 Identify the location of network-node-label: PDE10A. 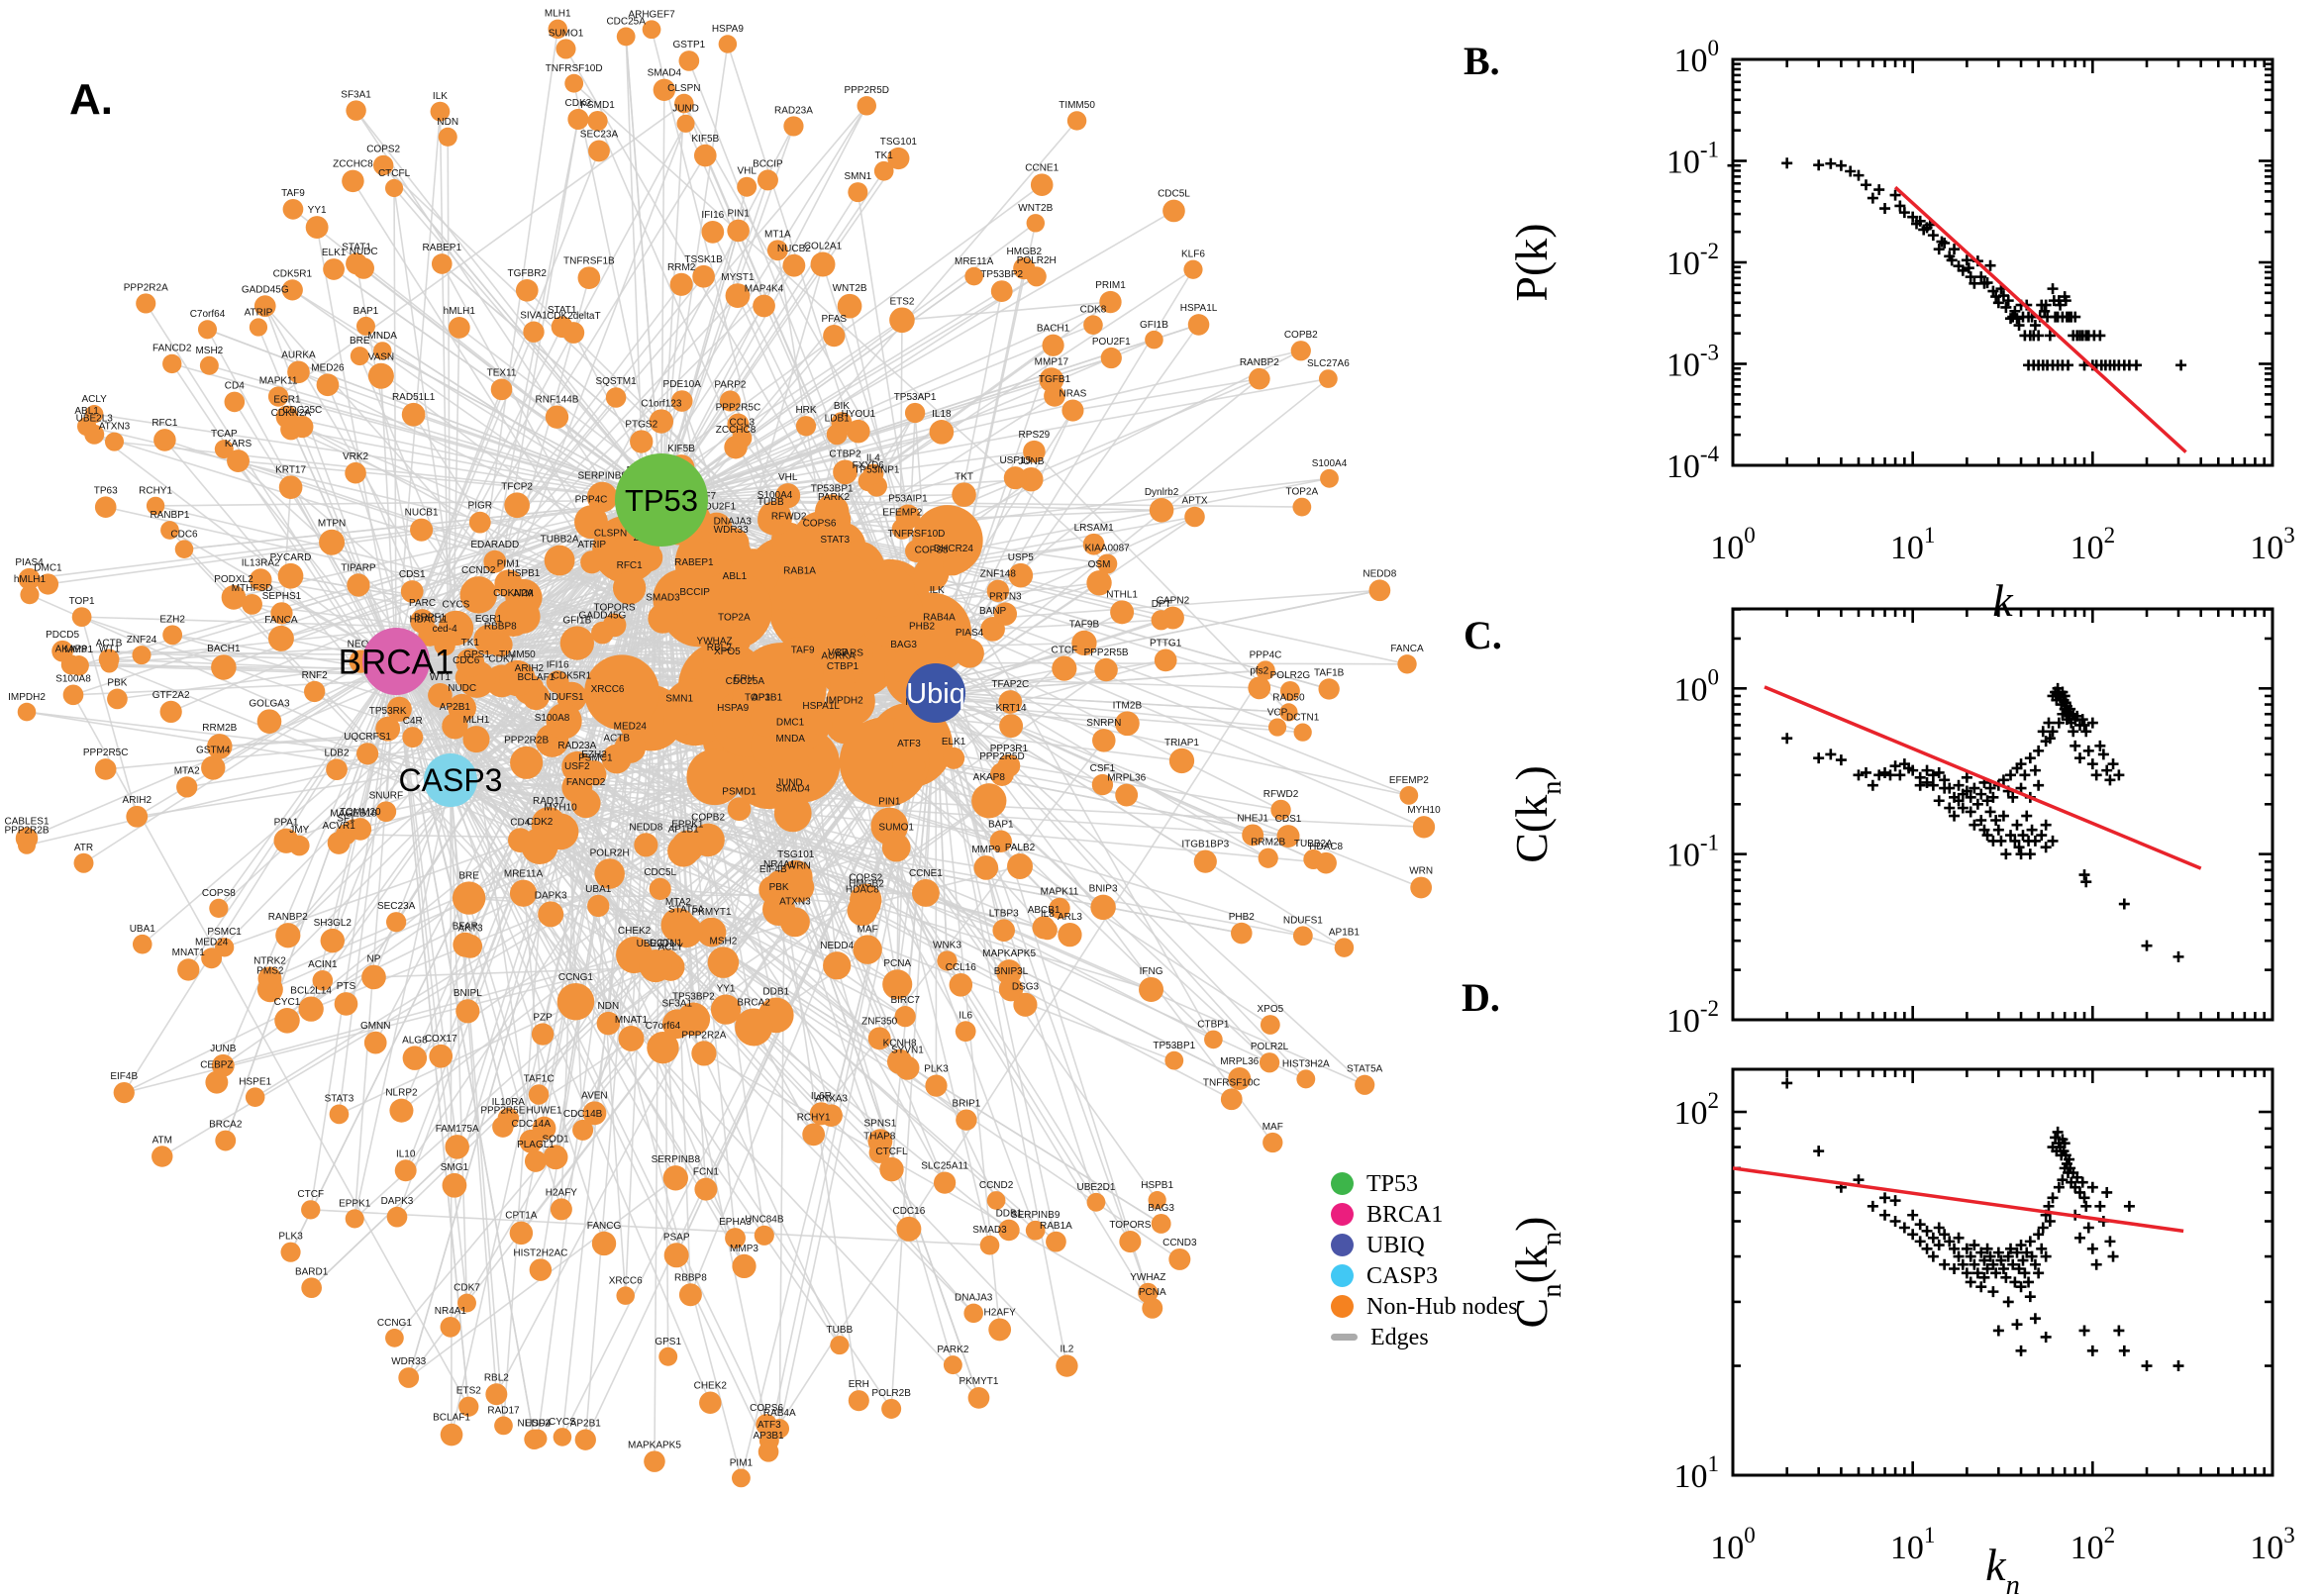
(682, 384).